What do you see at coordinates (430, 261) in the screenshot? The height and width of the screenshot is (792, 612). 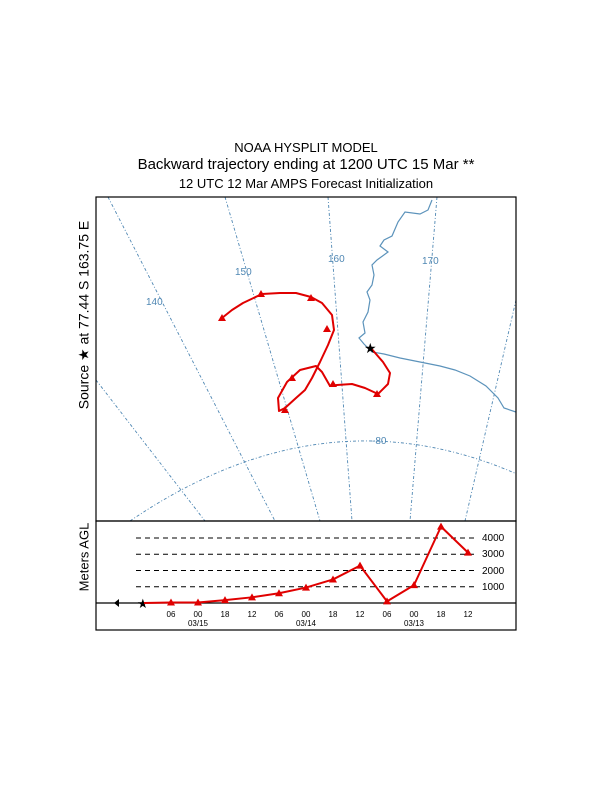 I see `meridian-label-170: 170` at bounding box center [430, 261].